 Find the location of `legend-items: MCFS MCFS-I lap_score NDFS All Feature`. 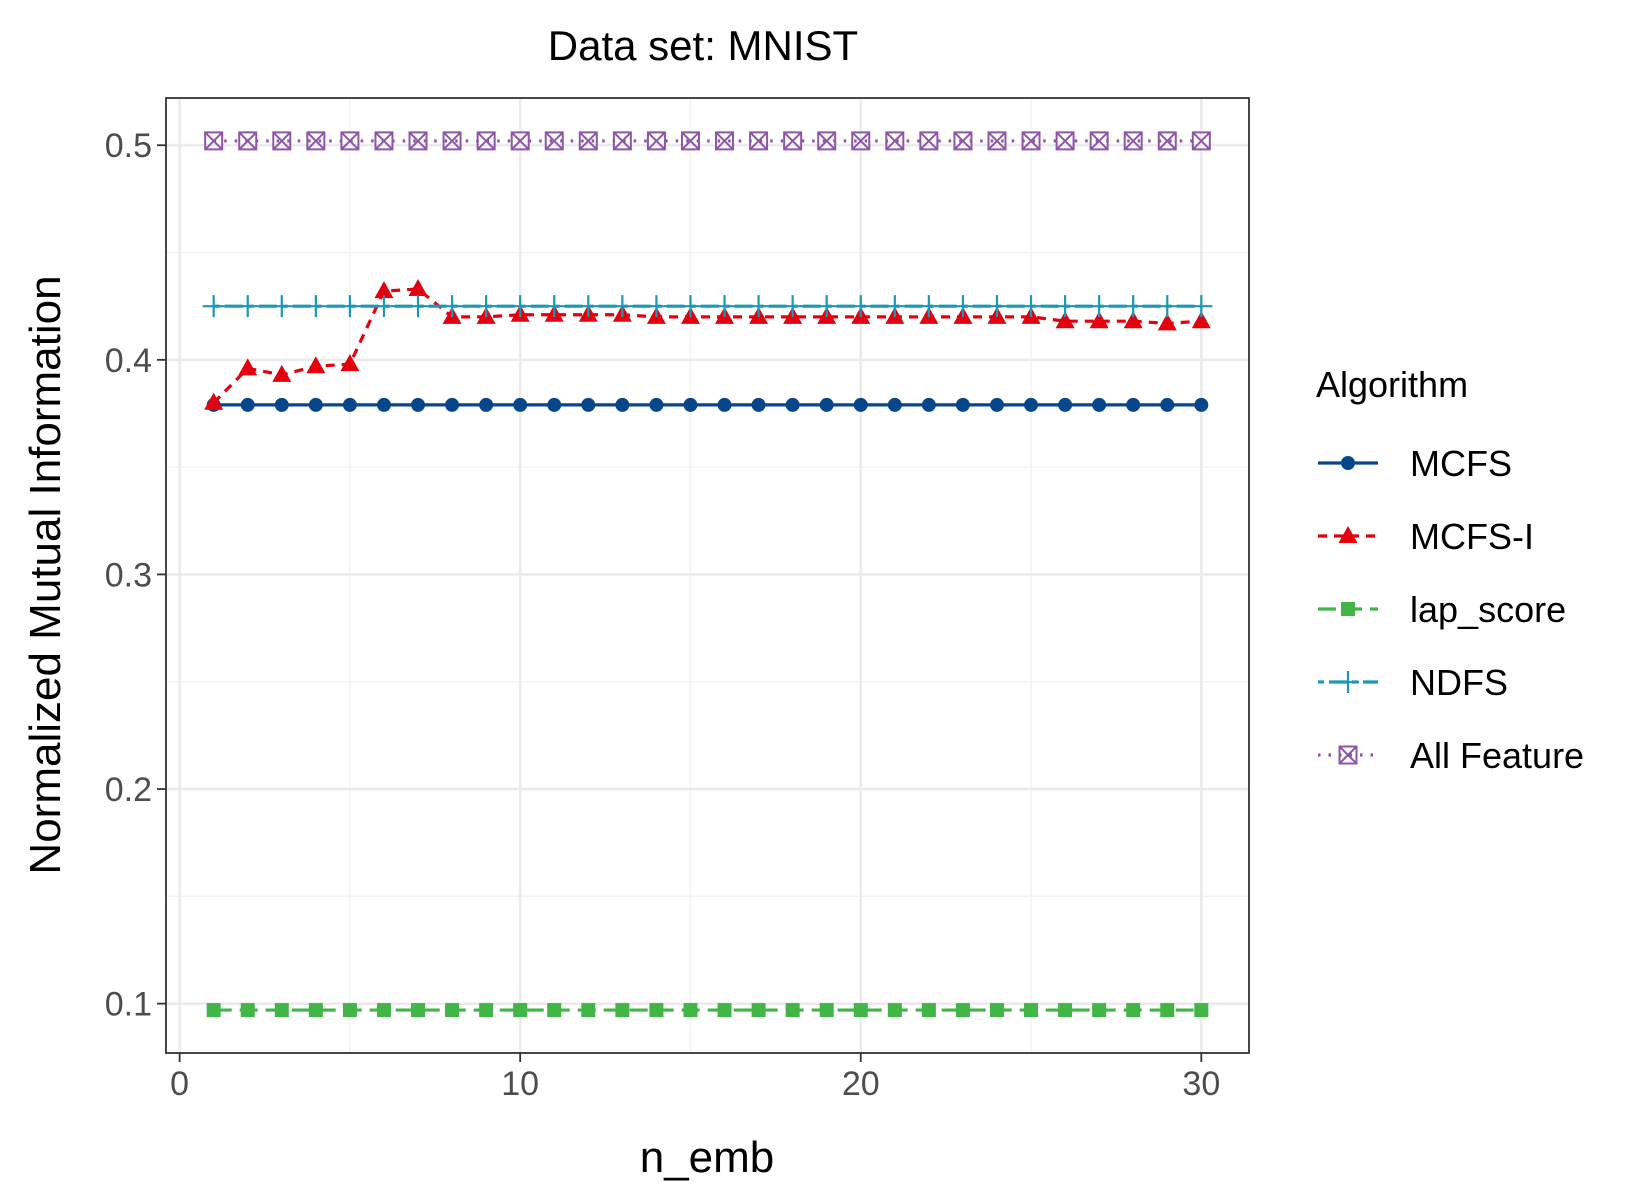

legend-items: MCFS MCFS-I lap_score NDFS All Feature is located at coordinates (1451, 609).